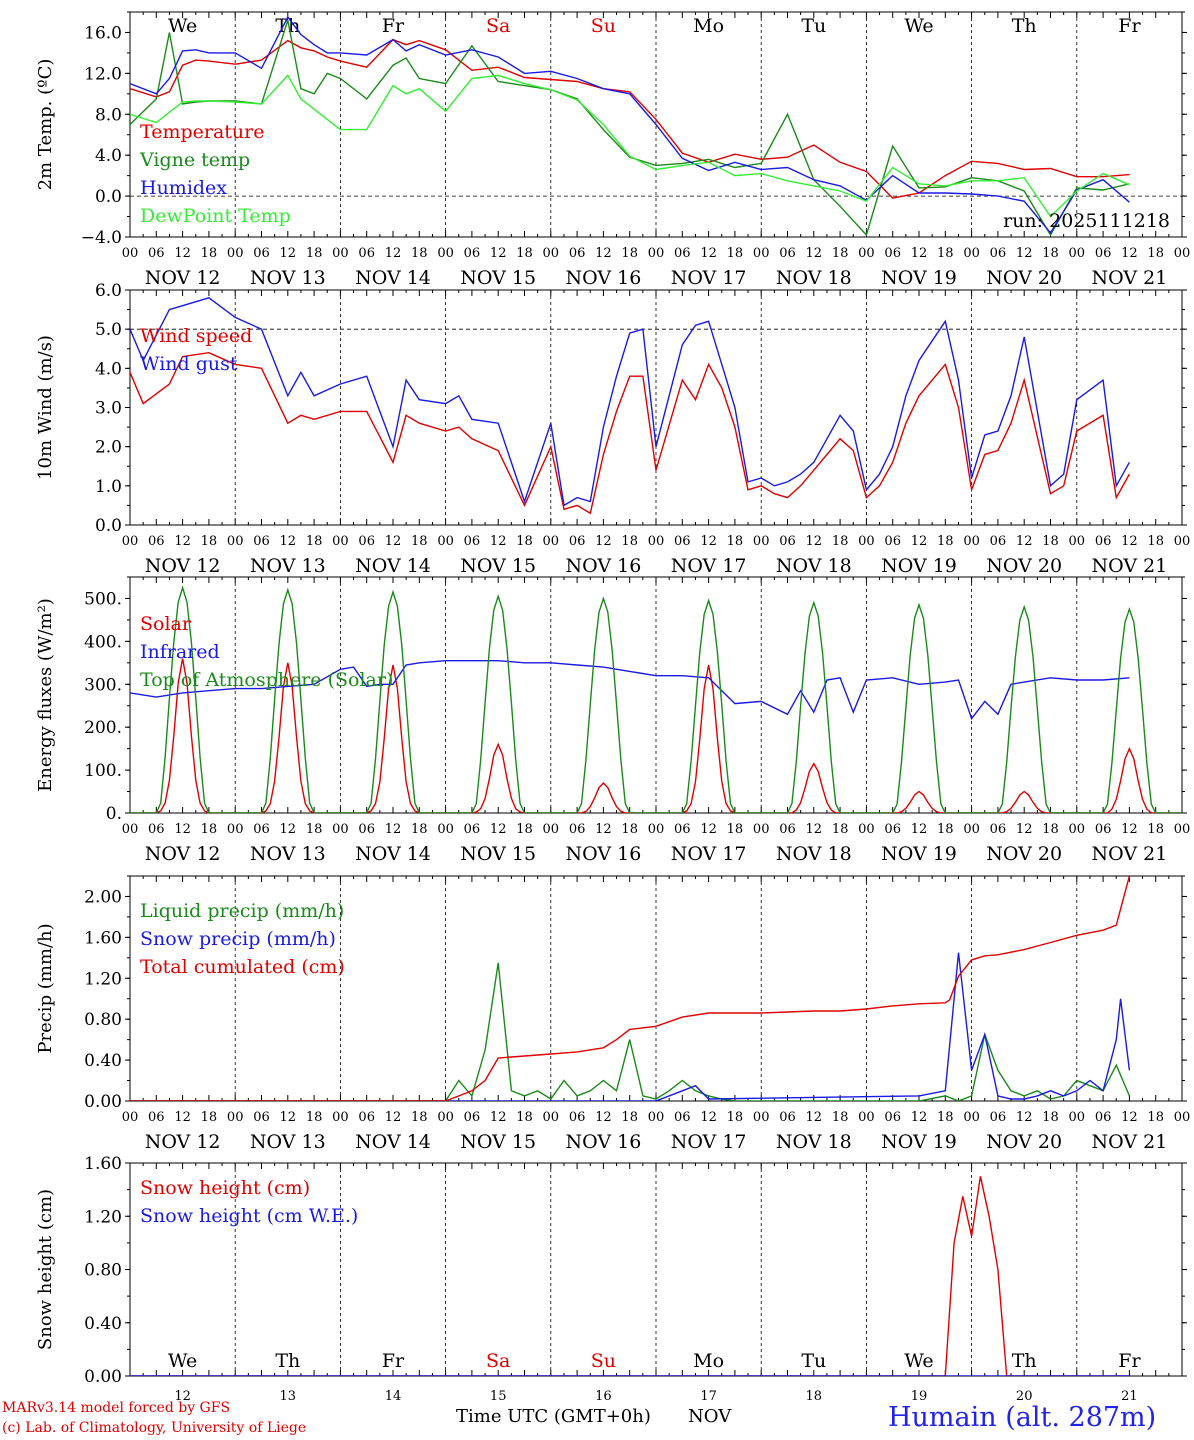 Image resolution: width=1194 pixels, height=1440 pixels. Describe the element at coordinates (393, 1396) in the screenshot. I see `x-day-number: 14` at that location.